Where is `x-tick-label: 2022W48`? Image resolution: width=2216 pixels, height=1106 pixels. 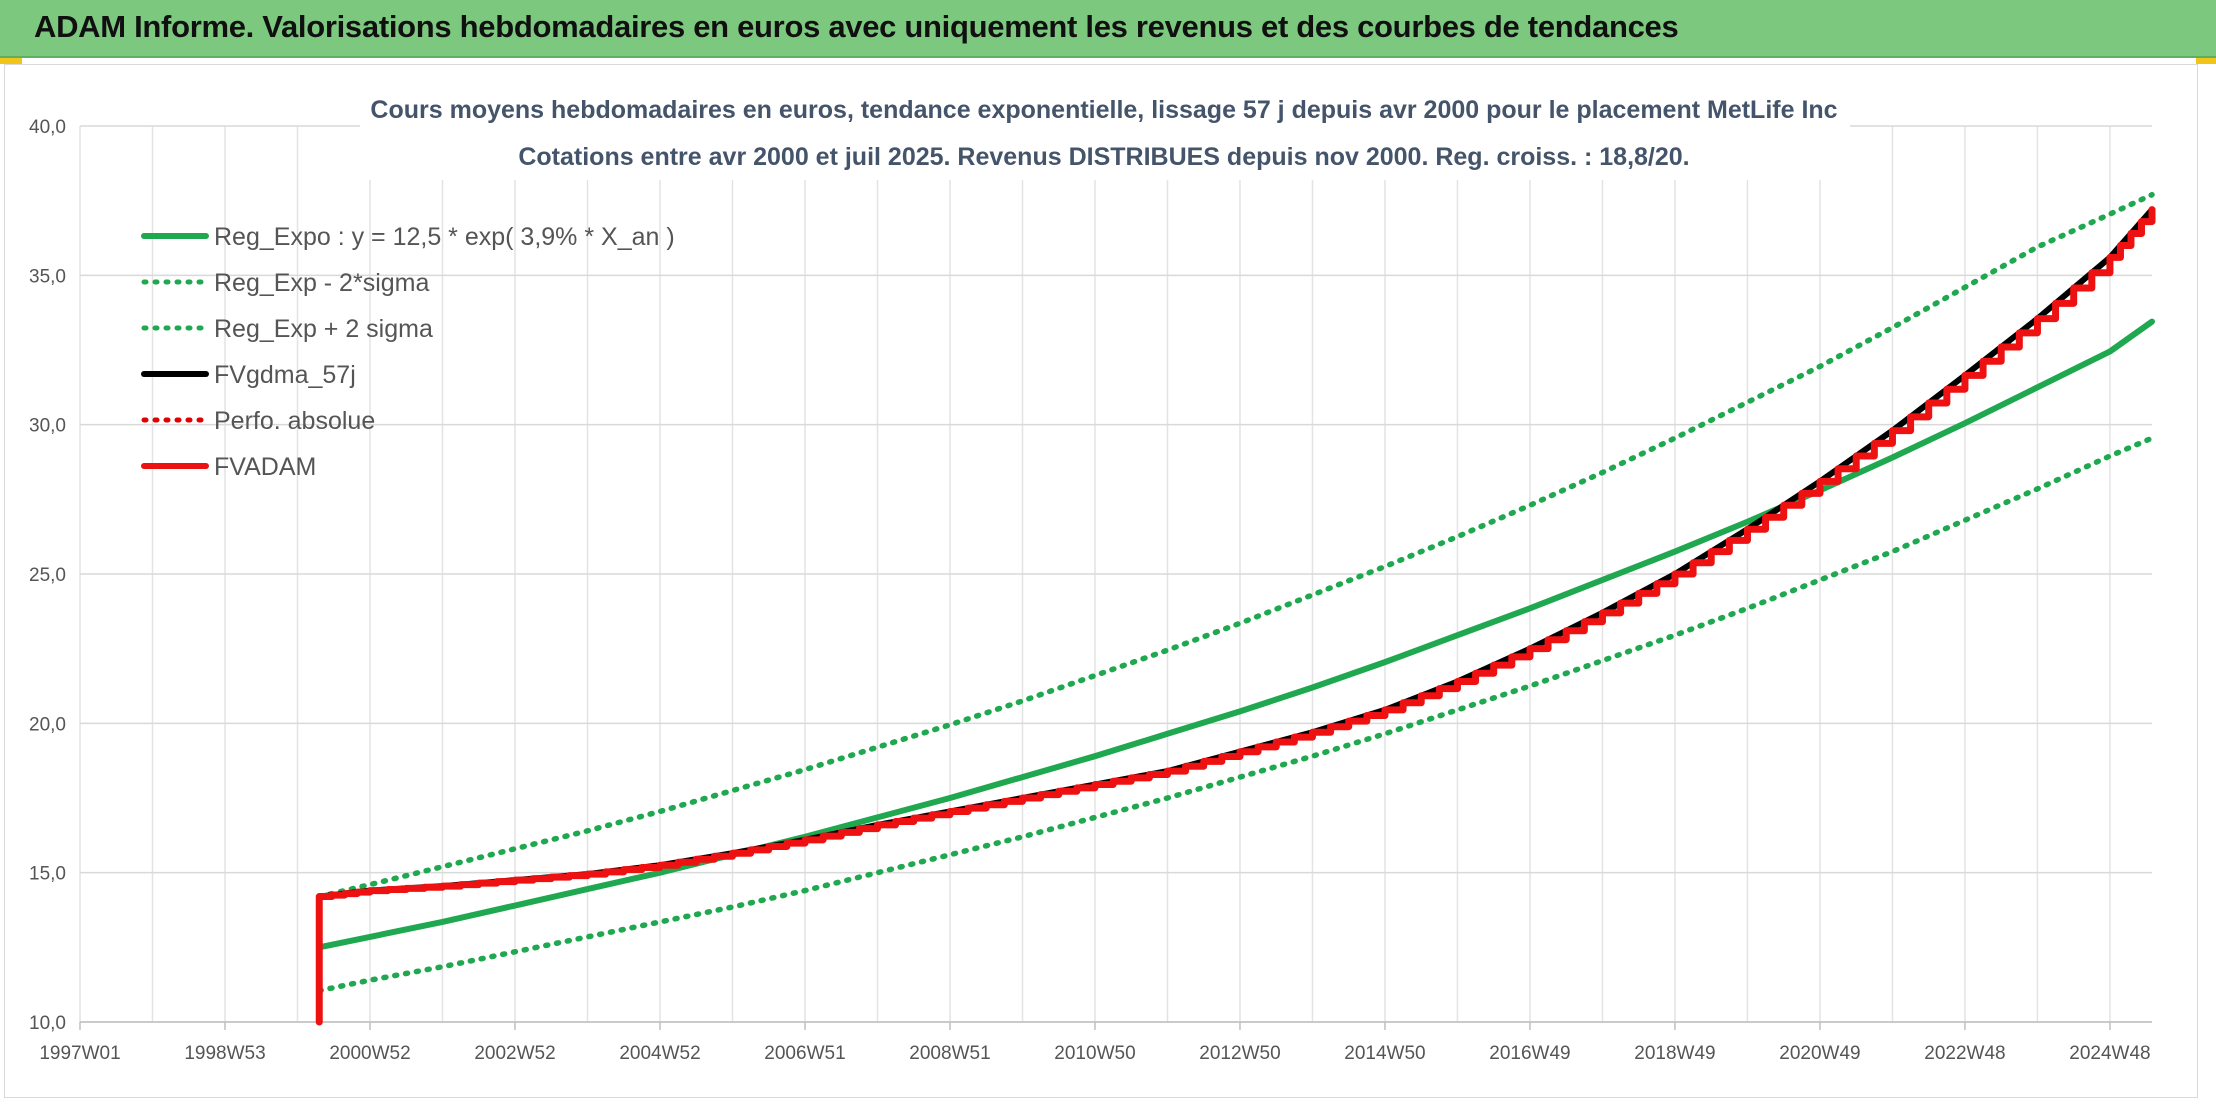 x-tick-label: 2022W48 is located at coordinates (1964, 1053).